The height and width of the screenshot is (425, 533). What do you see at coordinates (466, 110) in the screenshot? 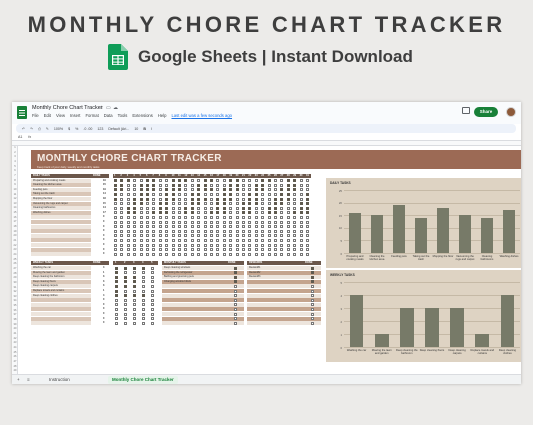
I see `comment-icon` at bounding box center [466, 110].